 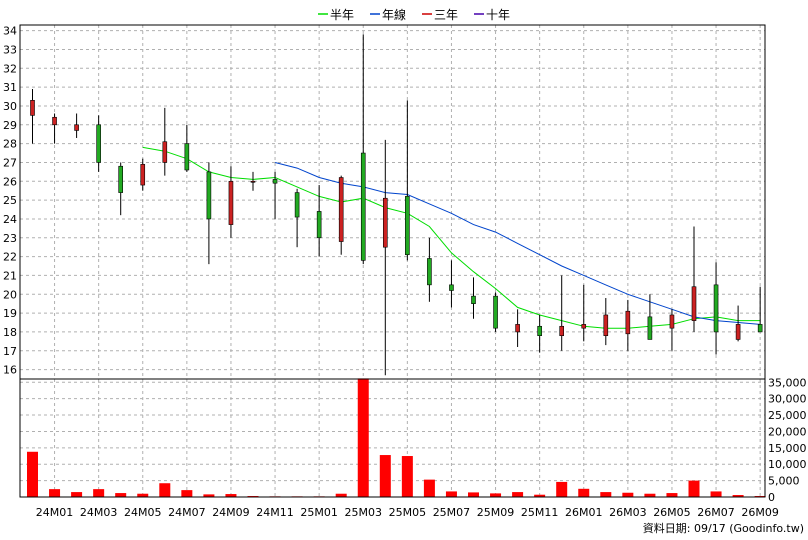 What do you see at coordinates (10, 49) in the screenshot?
I see `price-tick-label: 33` at bounding box center [10, 49].